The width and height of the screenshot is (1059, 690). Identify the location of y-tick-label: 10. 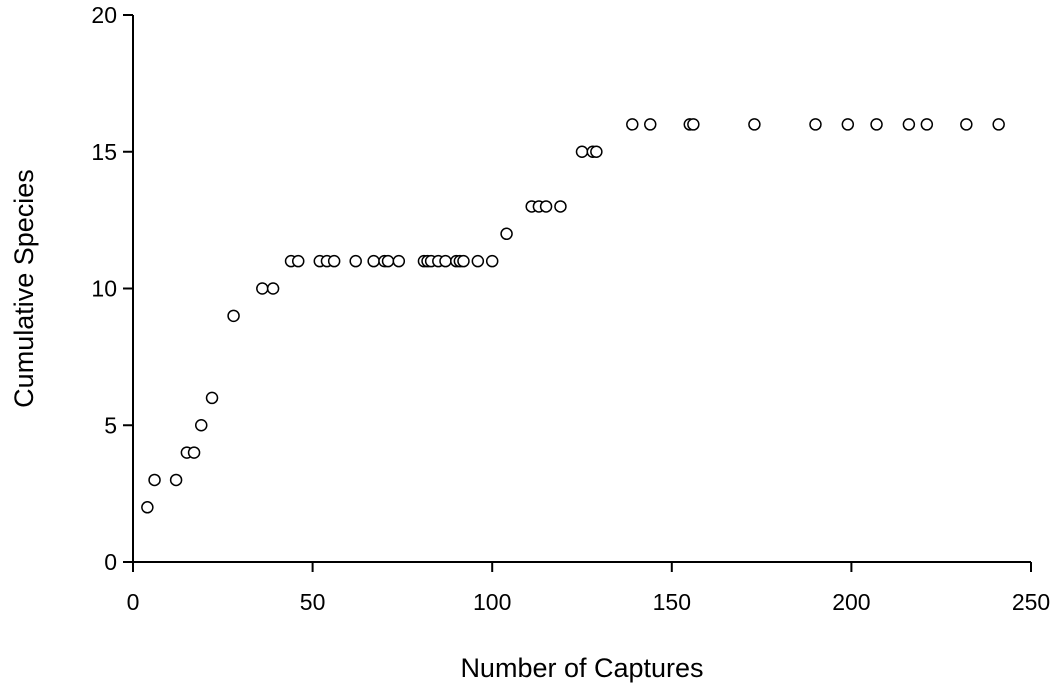
(104, 289).